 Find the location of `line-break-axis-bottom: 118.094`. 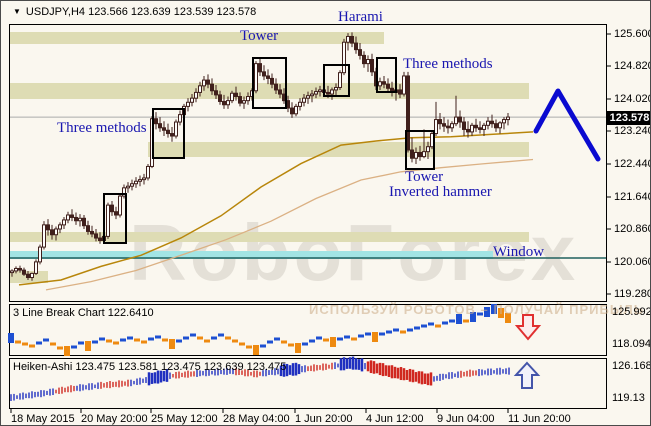

line-break-axis-bottom: 118.094 is located at coordinates (631, 344).